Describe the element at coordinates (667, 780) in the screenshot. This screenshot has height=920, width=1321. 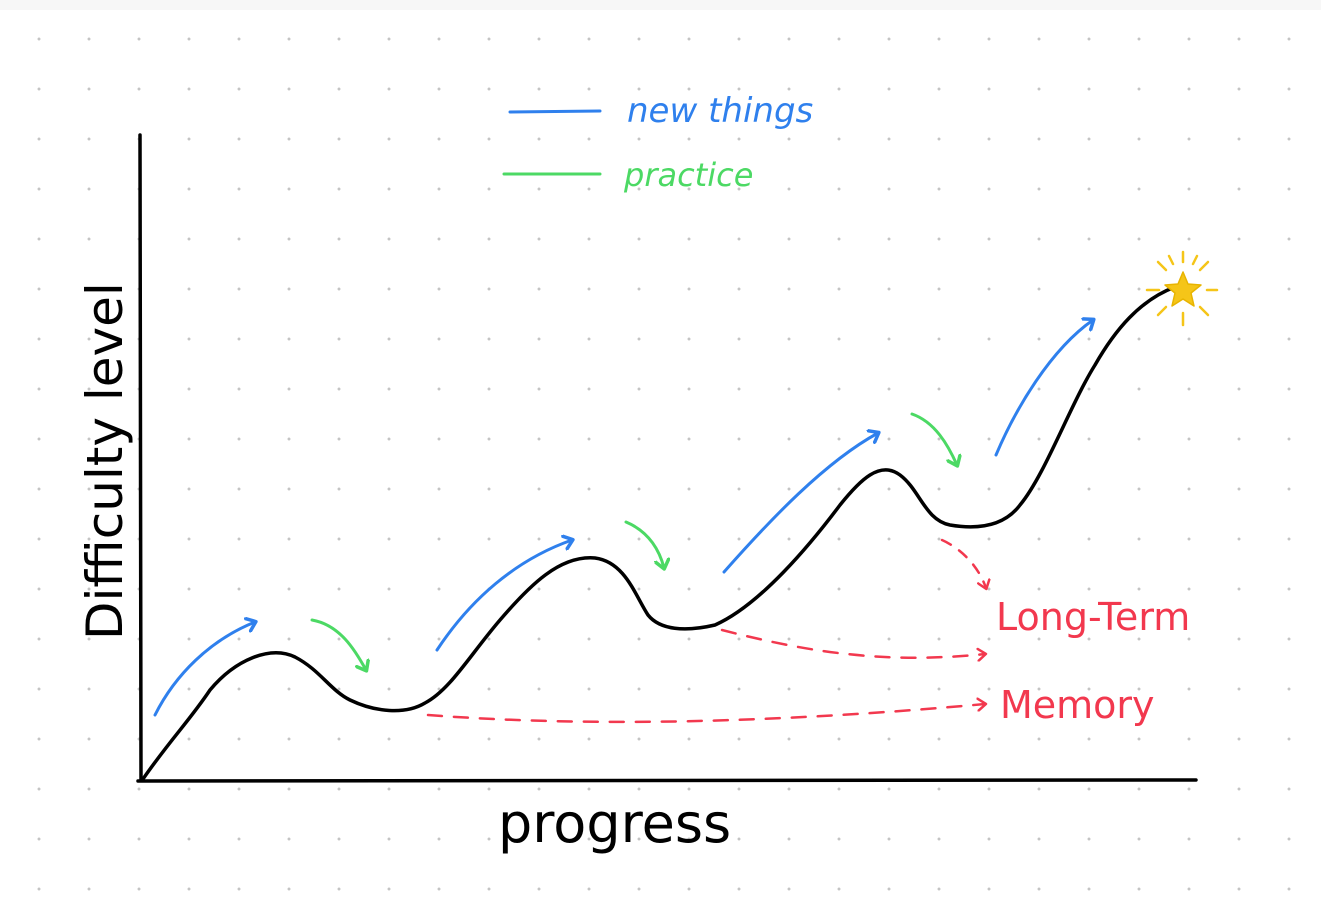
I see `x-axis` at that location.